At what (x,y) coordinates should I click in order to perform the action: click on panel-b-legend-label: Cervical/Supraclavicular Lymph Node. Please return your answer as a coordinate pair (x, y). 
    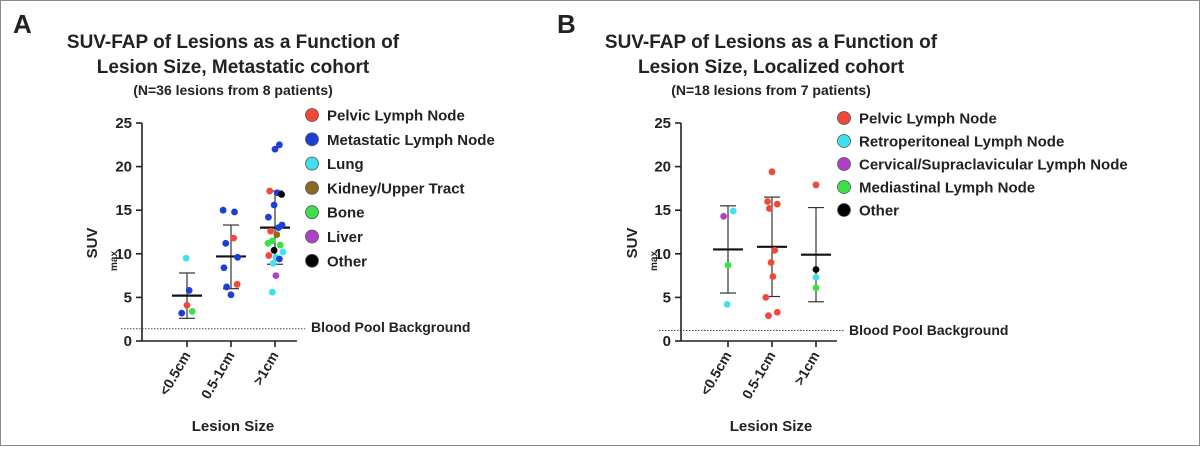
    Looking at the image, I should click on (993, 165).